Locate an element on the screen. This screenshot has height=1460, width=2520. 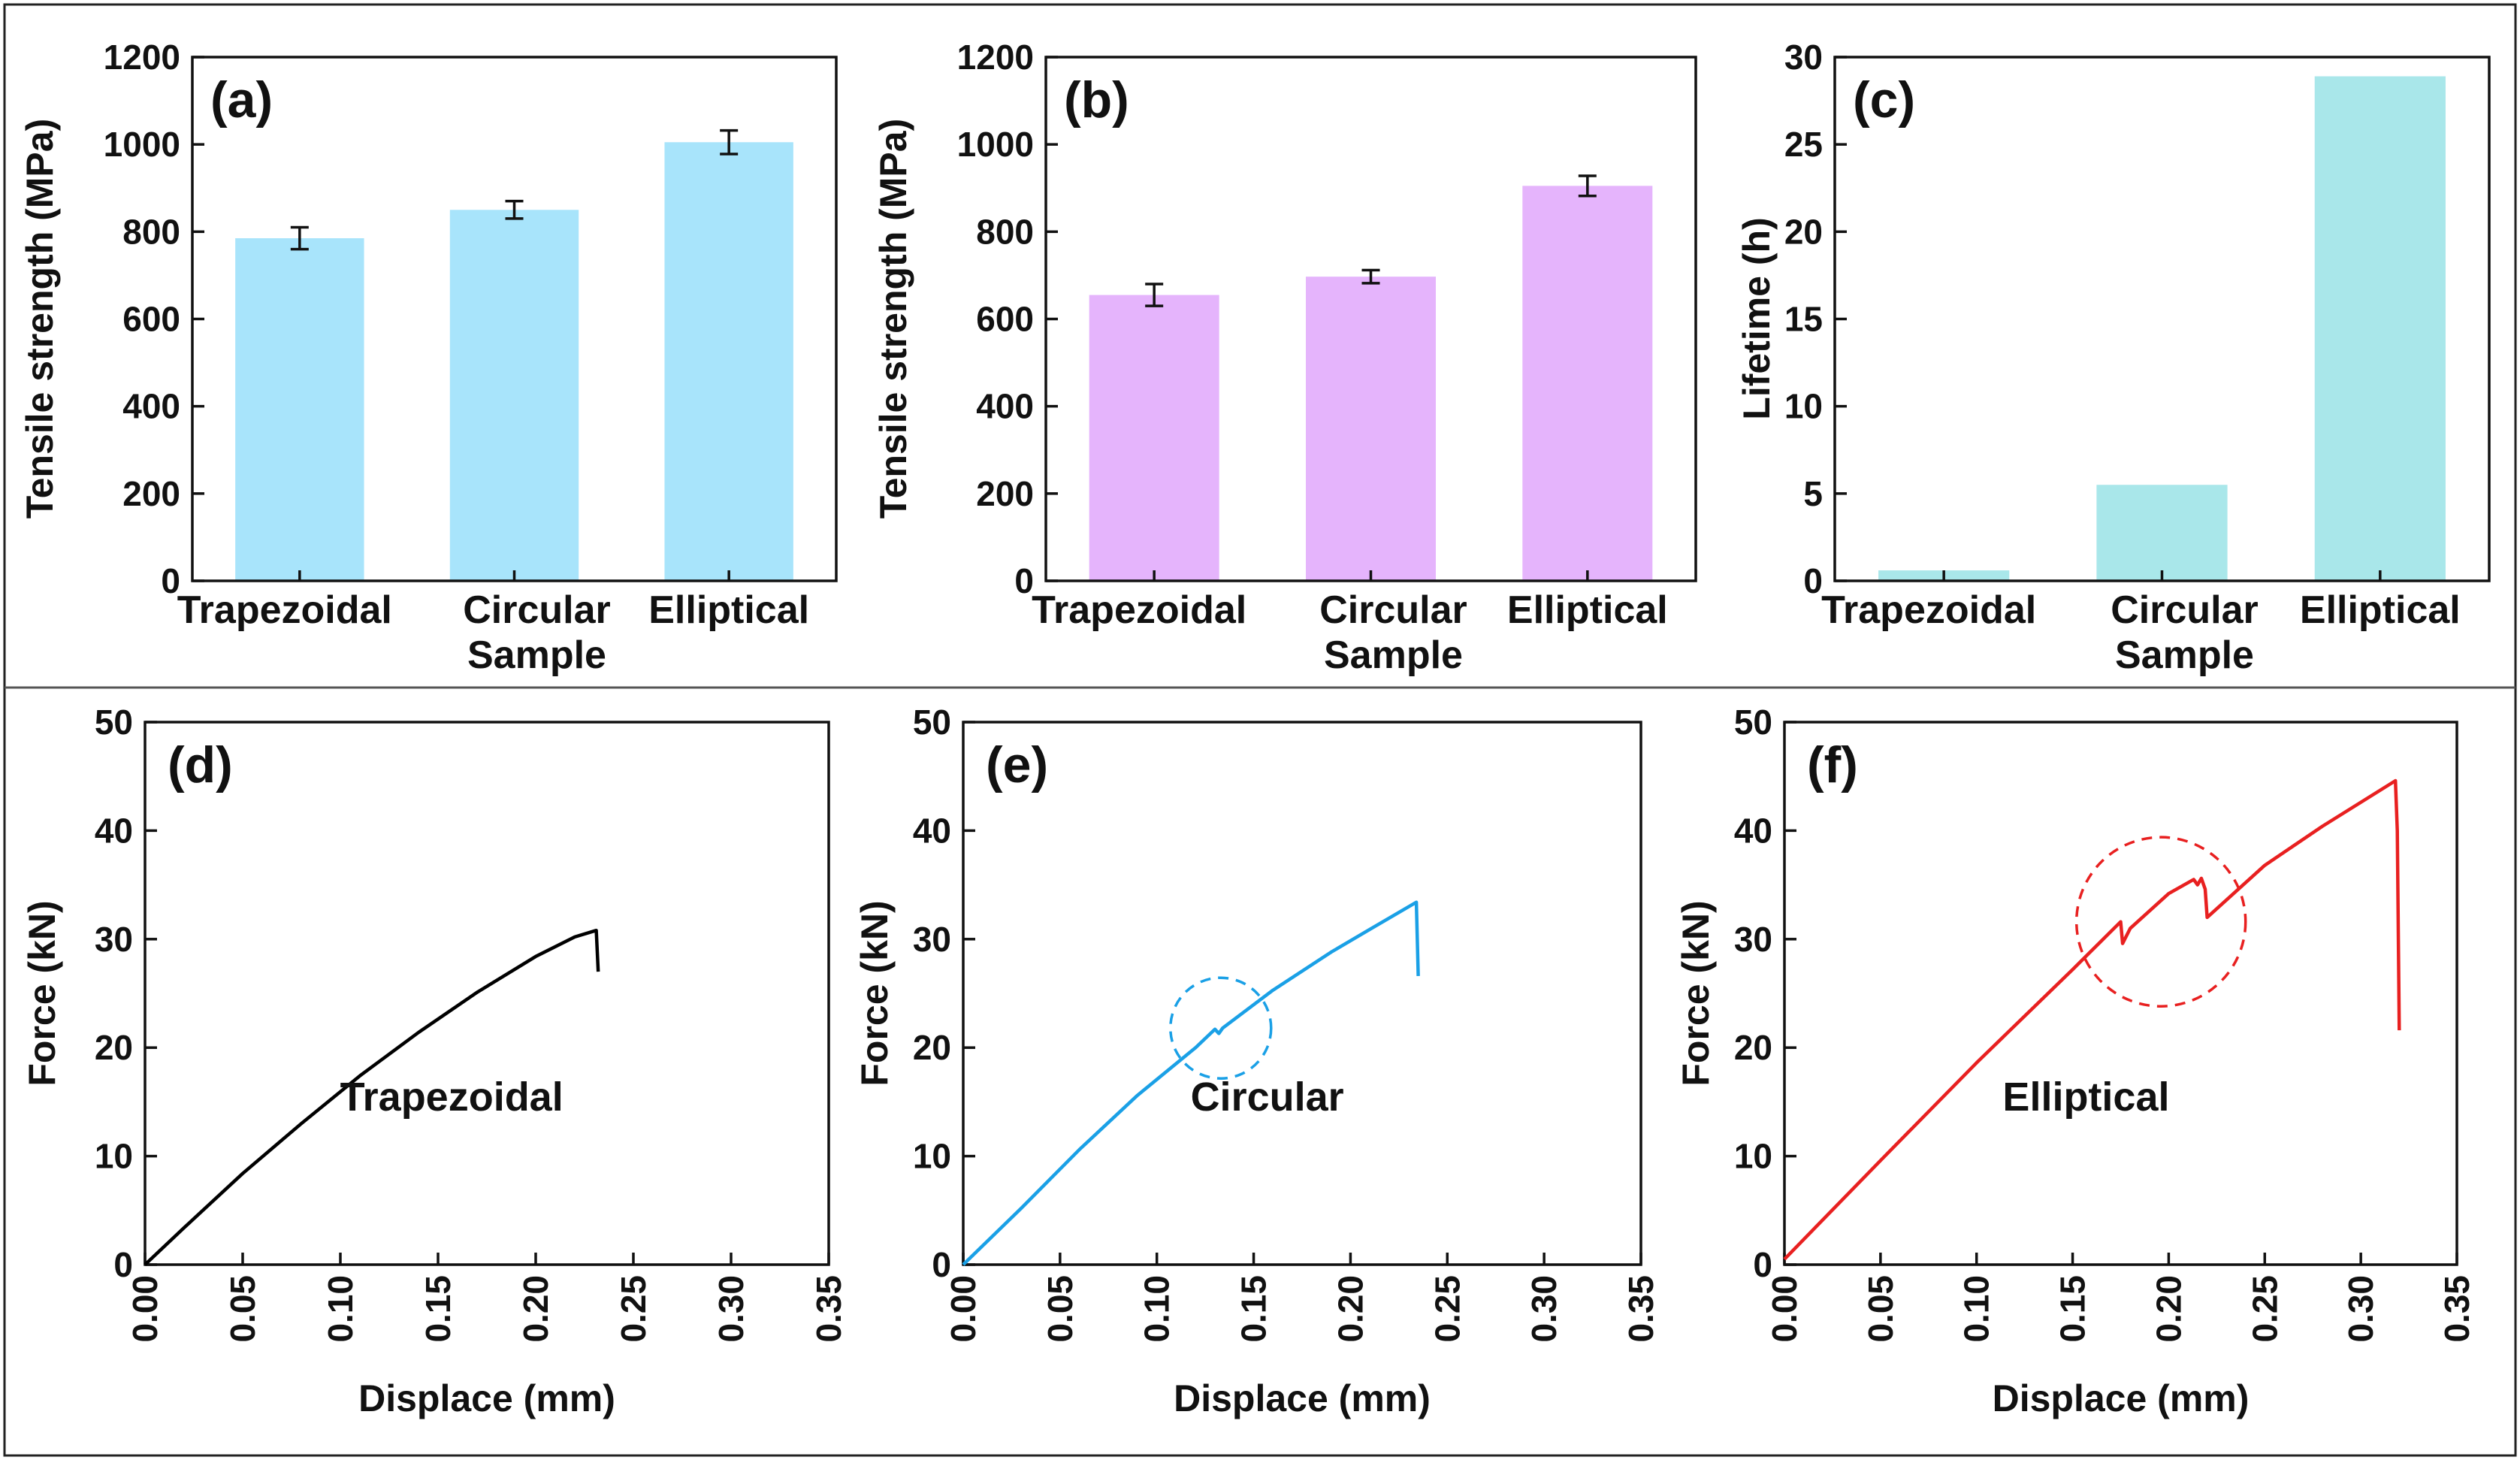
series-line-circular is located at coordinates (1191, 1083).